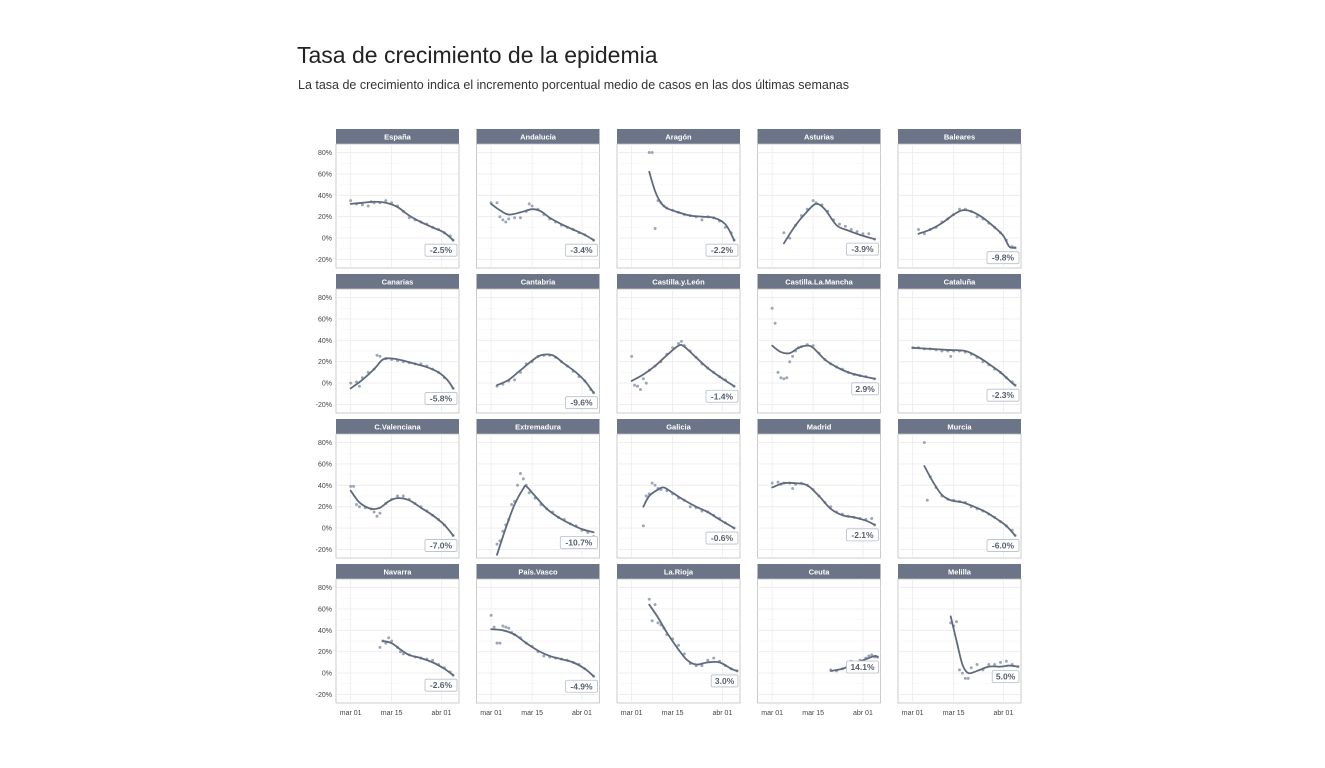  What do you see at coordinates (1006, 677) in the screenshot?
I see `value-label: 5.0%` at bounding box center [1006, 677].